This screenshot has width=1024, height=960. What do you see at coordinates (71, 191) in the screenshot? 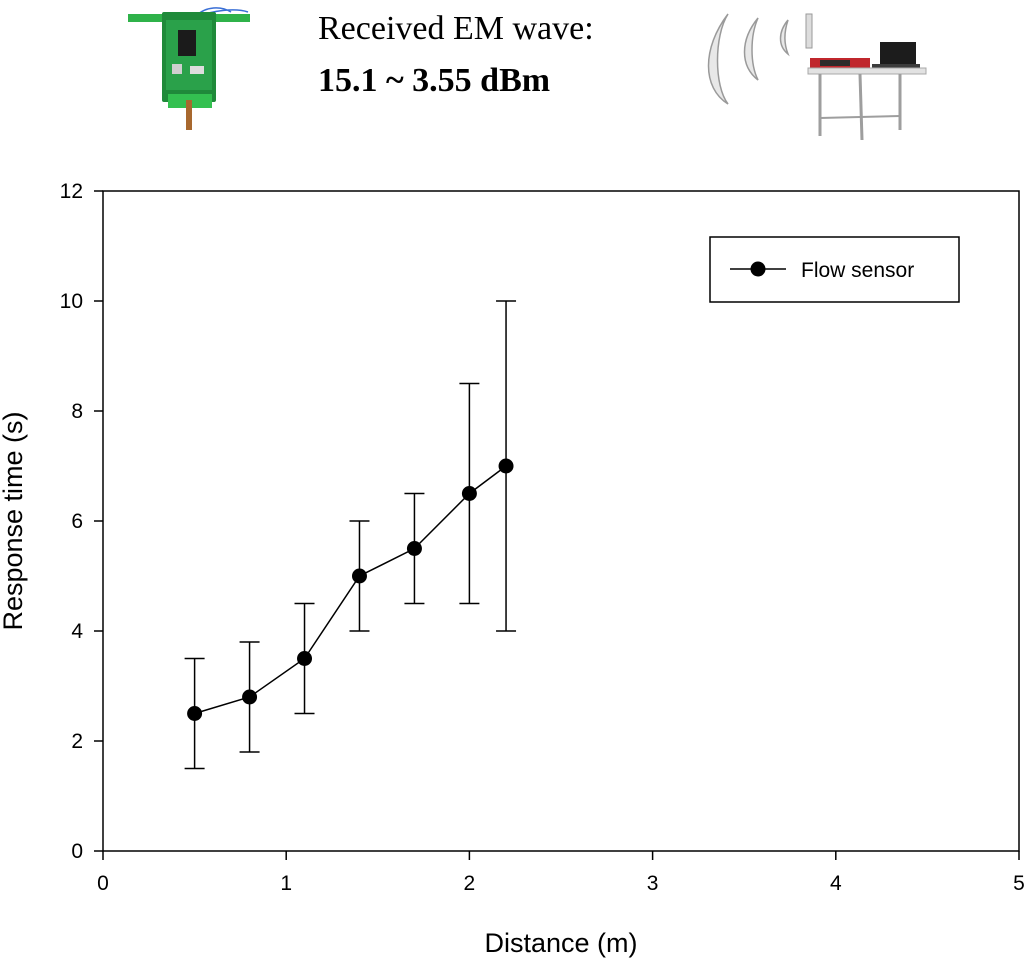
I see `y-tick-label: 12` at bounding box center [71, 191].